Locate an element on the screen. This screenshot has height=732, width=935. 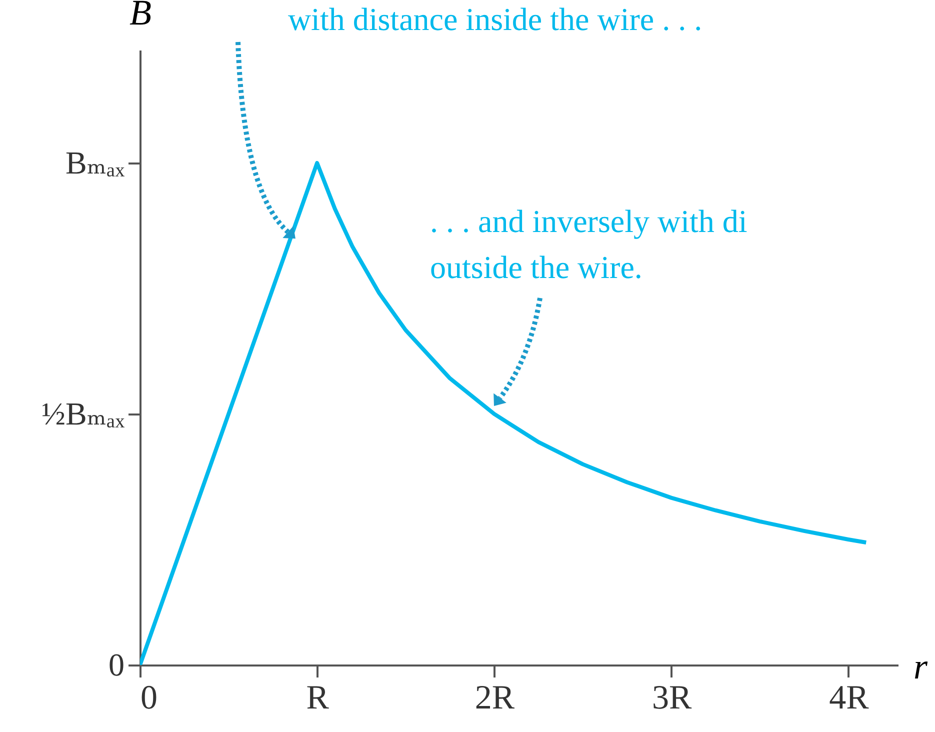
text: Bₘₐₓ is located at coordinates (96, 162).